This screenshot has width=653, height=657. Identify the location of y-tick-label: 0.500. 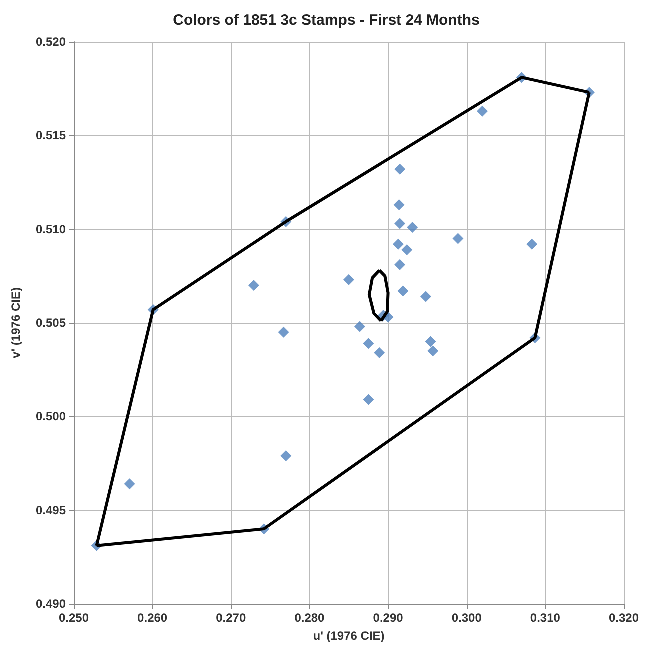
(51, 417).